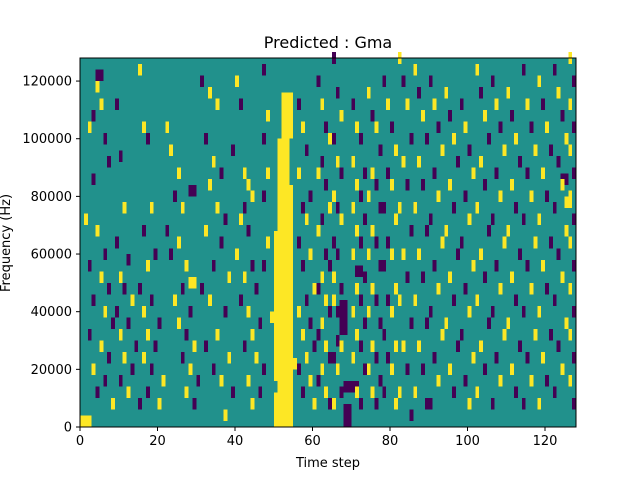 The height and width of the screenshot is (480, 640). What do you see at coordinates (51, 370) in the screenshot?
I see `y-tick-label: 20000` at bounding box center [51, 370].